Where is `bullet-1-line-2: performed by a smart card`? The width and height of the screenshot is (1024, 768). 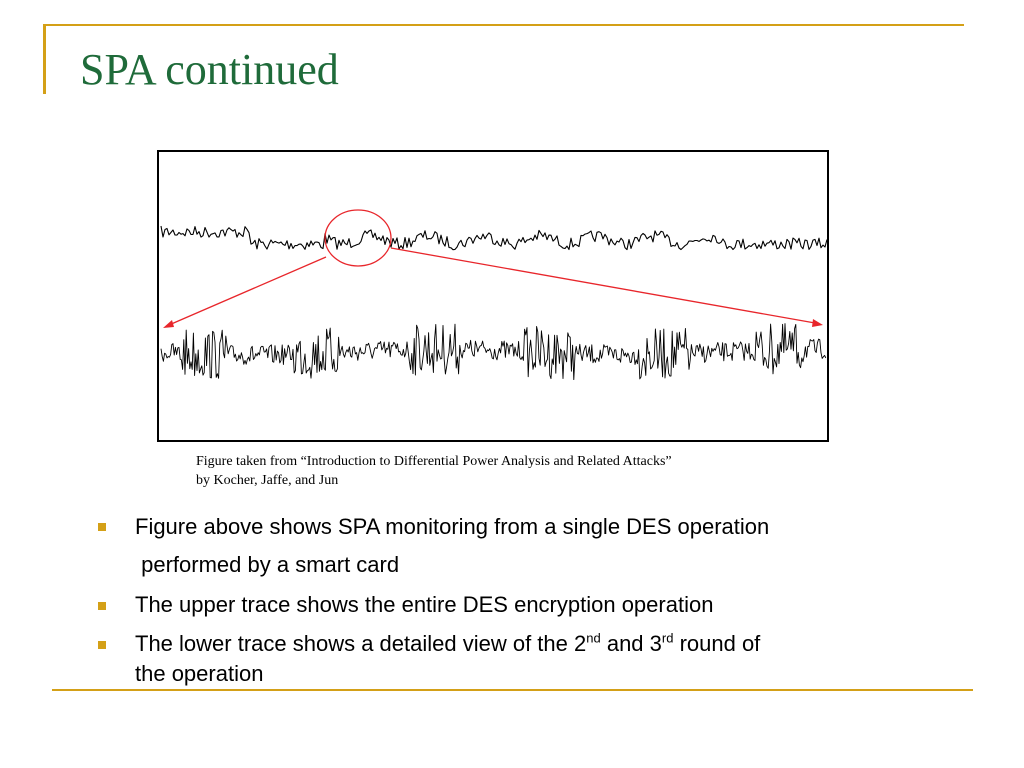 bullet-1-line-2: performed by a smart card is located at coordinates (267, 564).